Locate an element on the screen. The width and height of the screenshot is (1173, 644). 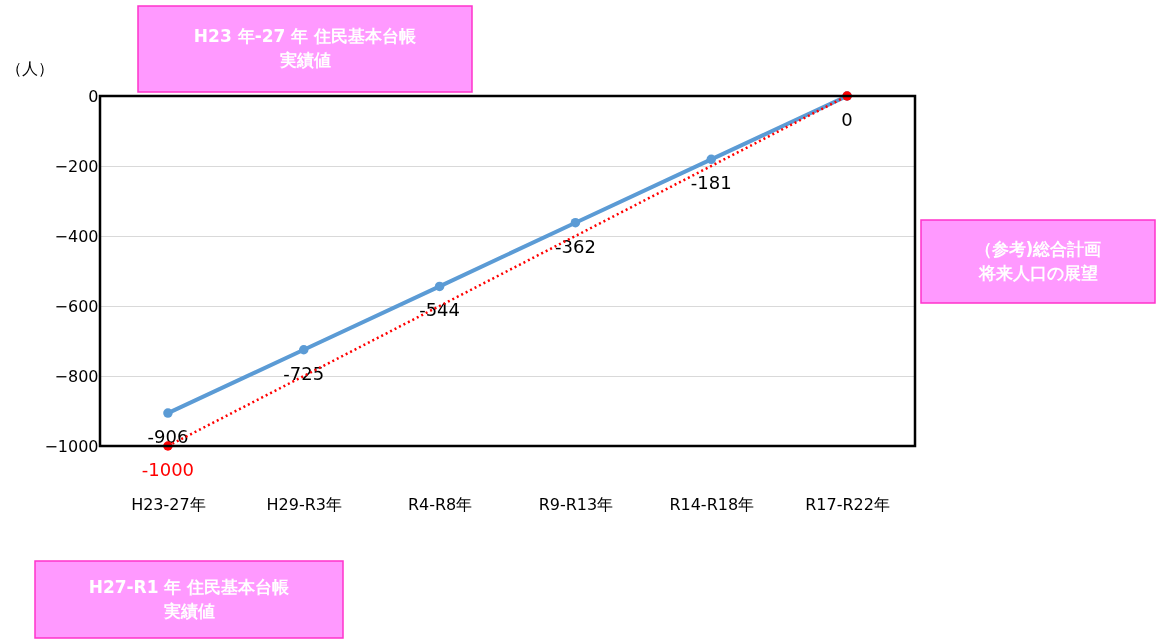
text: （参考)総合計画将来人口の展望 is located at coordinates (1038, 260).